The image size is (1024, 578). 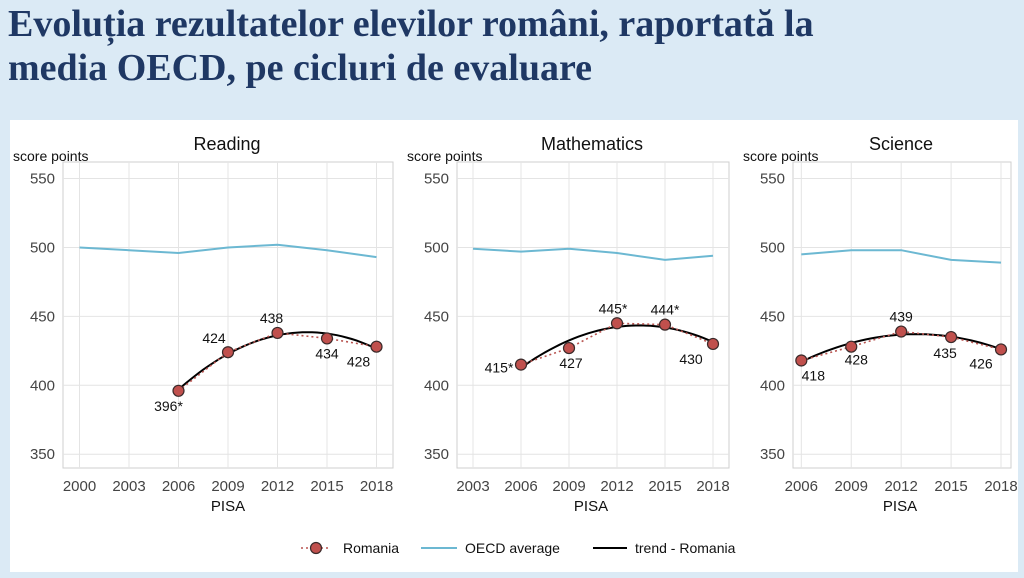 I want to click on slide-title-line-2: media OECD, pe cicluri de evaluare, so click(x=300, y=68).